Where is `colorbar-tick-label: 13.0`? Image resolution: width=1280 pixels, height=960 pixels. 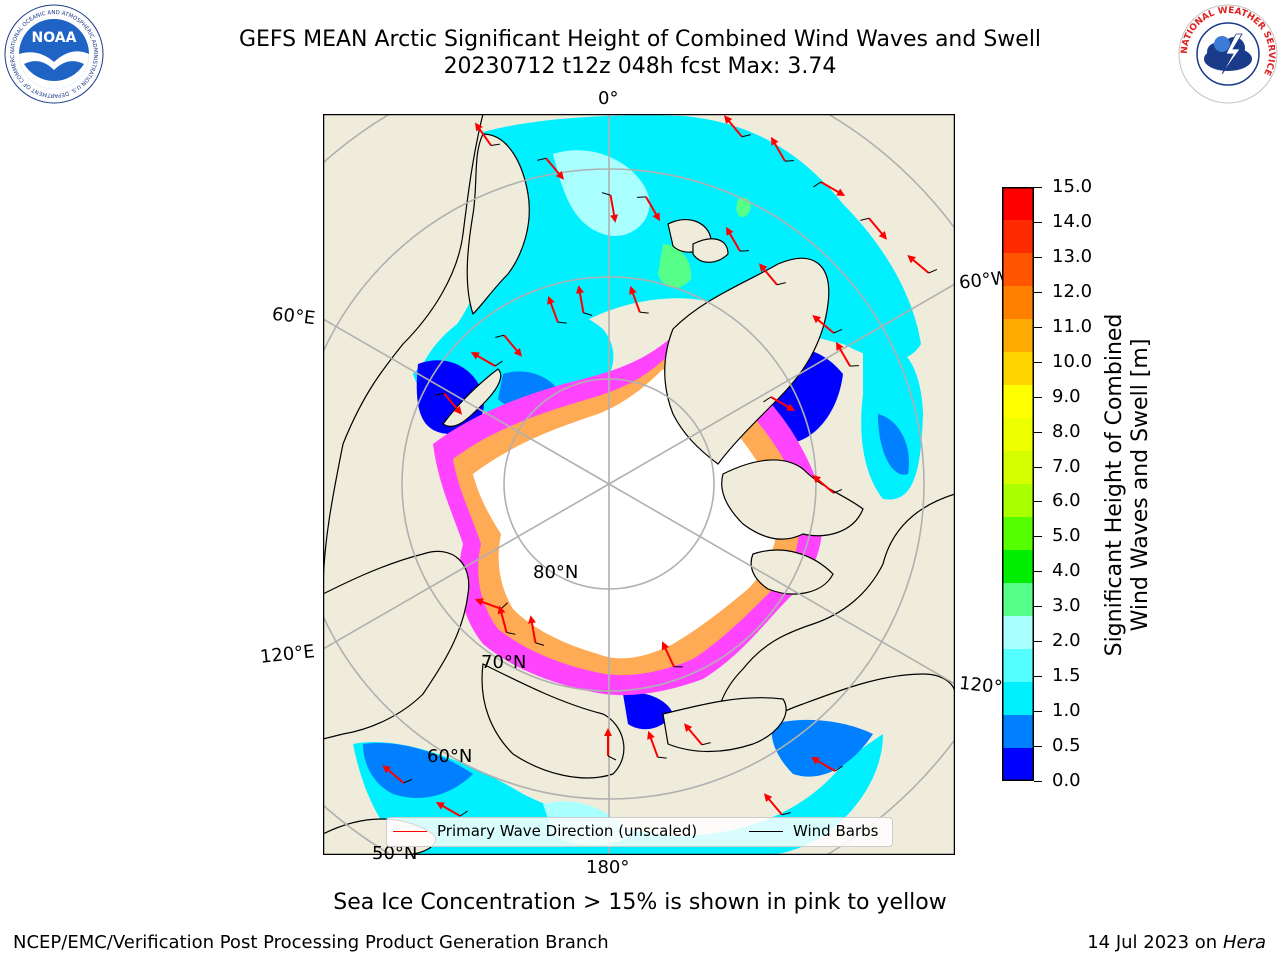 colorbar-tick-label: 13.0 is located at coordinates (1072, 256).